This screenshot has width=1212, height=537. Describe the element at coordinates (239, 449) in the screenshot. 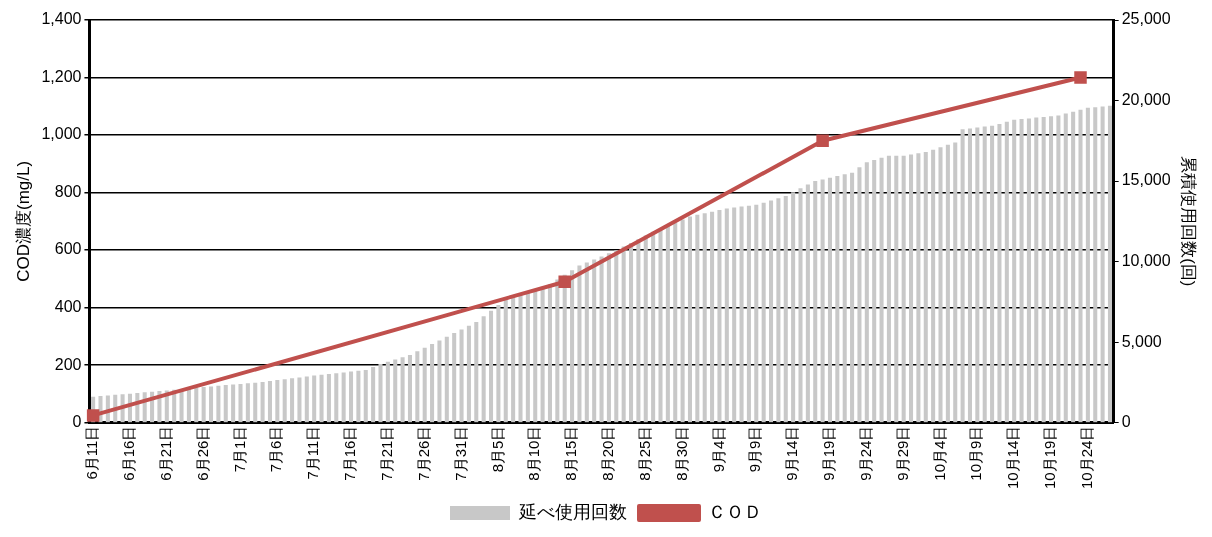

I see `x-tick-label: 7月1日` at that location.